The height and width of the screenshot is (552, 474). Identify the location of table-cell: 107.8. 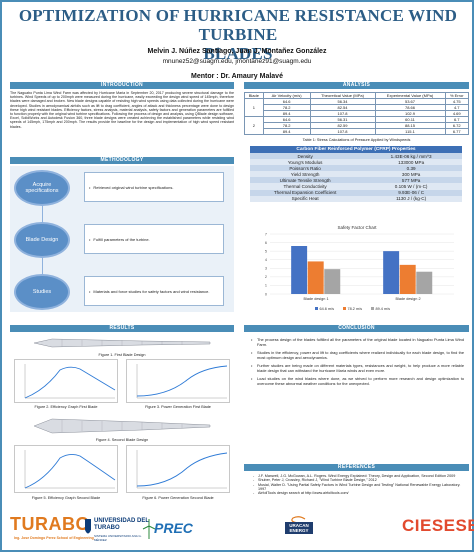
(342, 131).